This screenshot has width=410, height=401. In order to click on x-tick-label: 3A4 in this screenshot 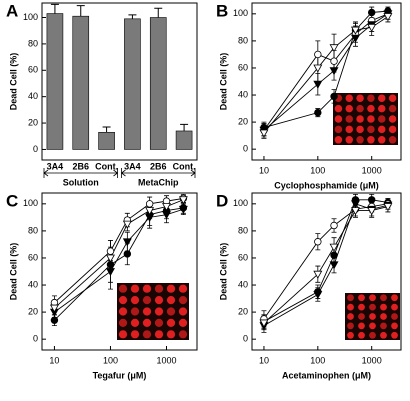, I will do `click(55, 166)`.